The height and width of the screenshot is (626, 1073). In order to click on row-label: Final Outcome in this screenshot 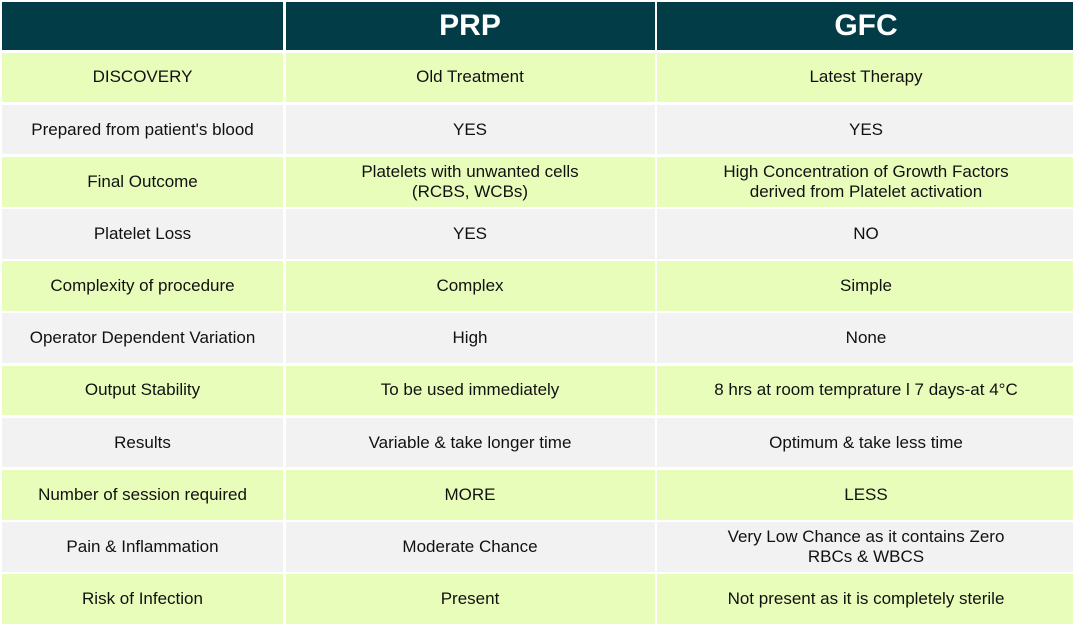, I will do `click(142, 181)`.